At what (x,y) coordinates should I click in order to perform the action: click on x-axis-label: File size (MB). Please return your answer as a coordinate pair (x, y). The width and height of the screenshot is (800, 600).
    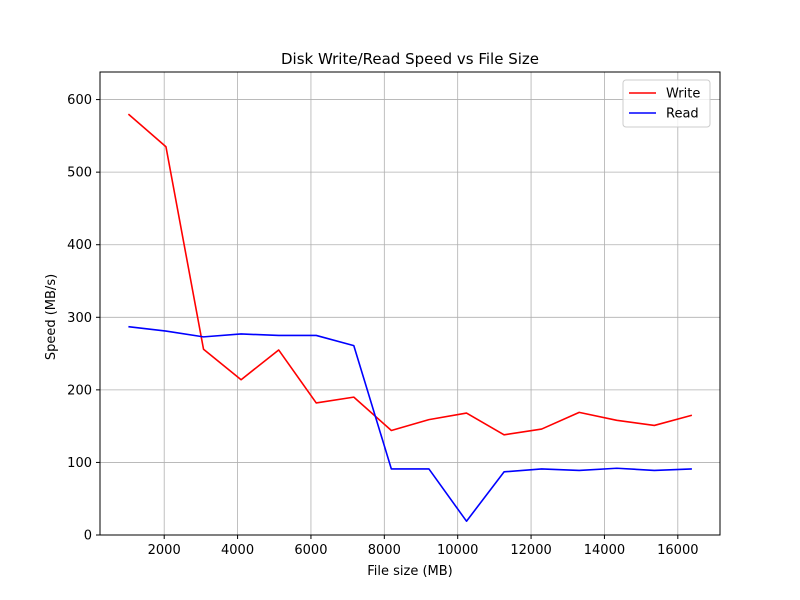
    Looking at the image, I should click on (410, 571).